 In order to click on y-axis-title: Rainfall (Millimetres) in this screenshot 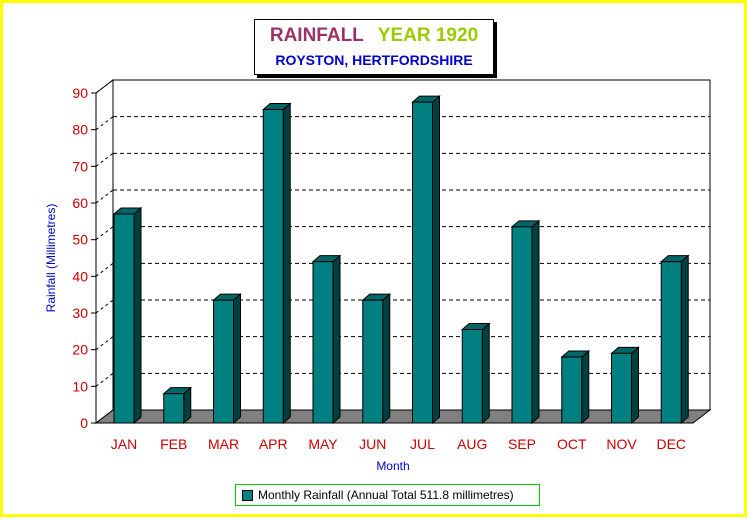, I will do `click(51, 258)`.